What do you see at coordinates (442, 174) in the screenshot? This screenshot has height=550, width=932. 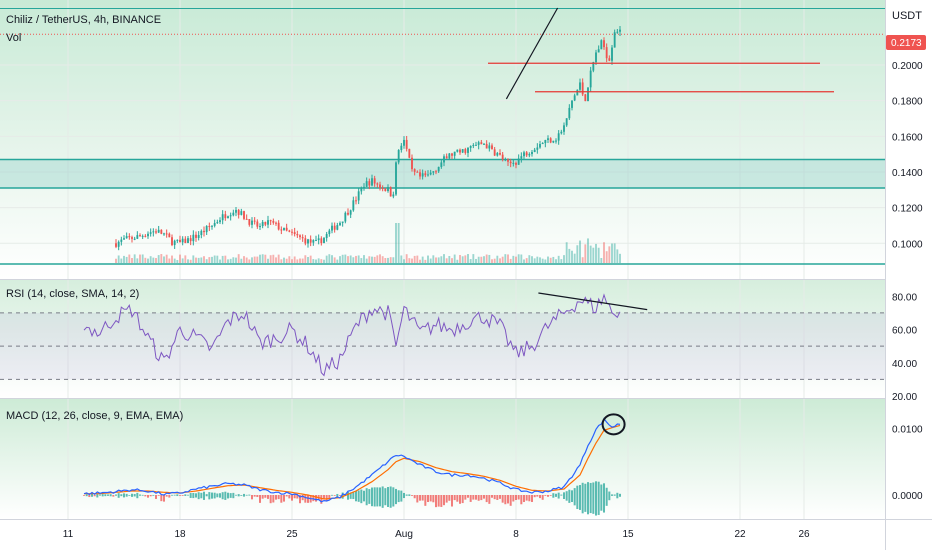 I see `support-zone` at bounding box center [442, 174].